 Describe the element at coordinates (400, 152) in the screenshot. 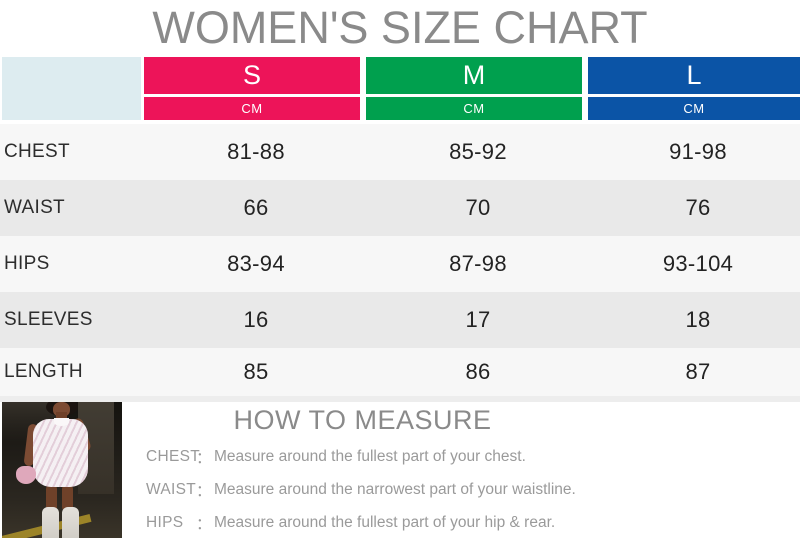

I see `table-row-chest: CHEST 81-88 85-92 91-98` at that location.